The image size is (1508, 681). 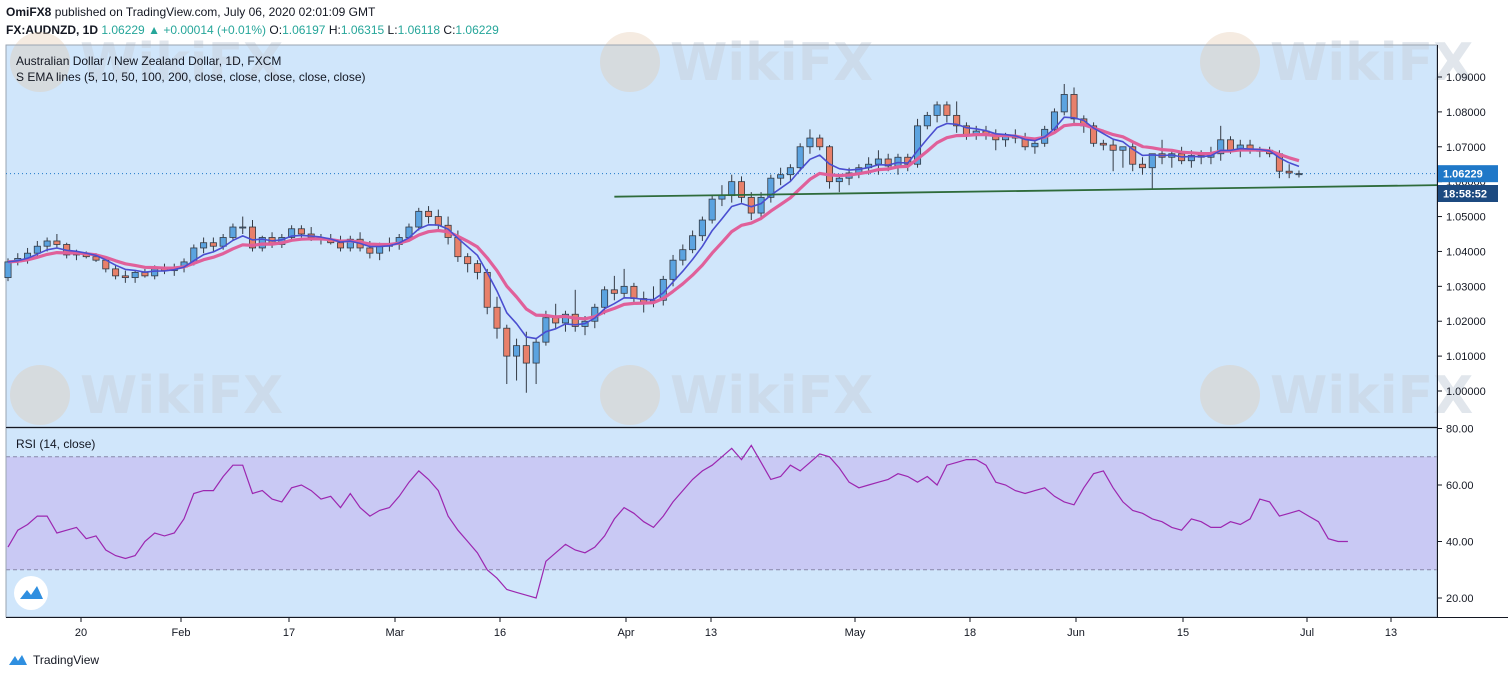 What do you see at coordinates (1026, 191) in the screenshot?
I see `support-trendline` at bounding box center [1026, 191].